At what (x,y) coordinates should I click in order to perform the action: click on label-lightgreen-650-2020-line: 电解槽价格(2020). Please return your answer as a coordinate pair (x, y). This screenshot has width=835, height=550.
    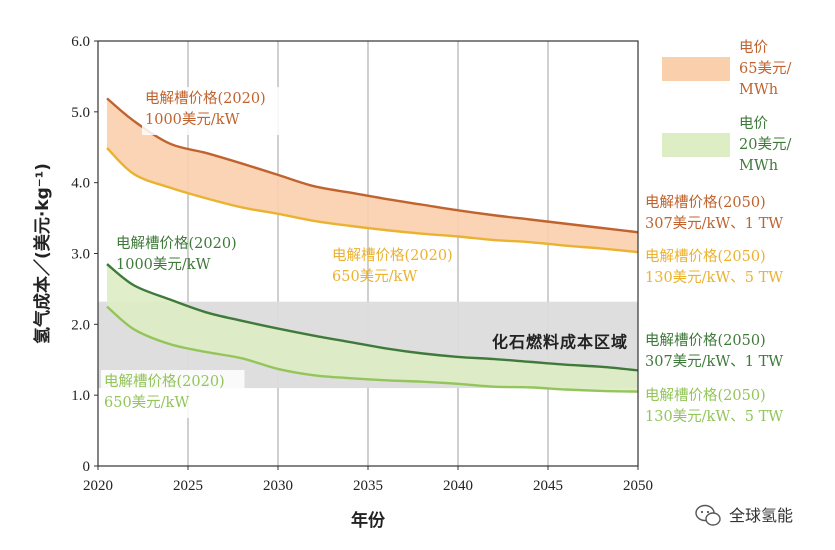
    Looking at the image, I should click on (164, 381).